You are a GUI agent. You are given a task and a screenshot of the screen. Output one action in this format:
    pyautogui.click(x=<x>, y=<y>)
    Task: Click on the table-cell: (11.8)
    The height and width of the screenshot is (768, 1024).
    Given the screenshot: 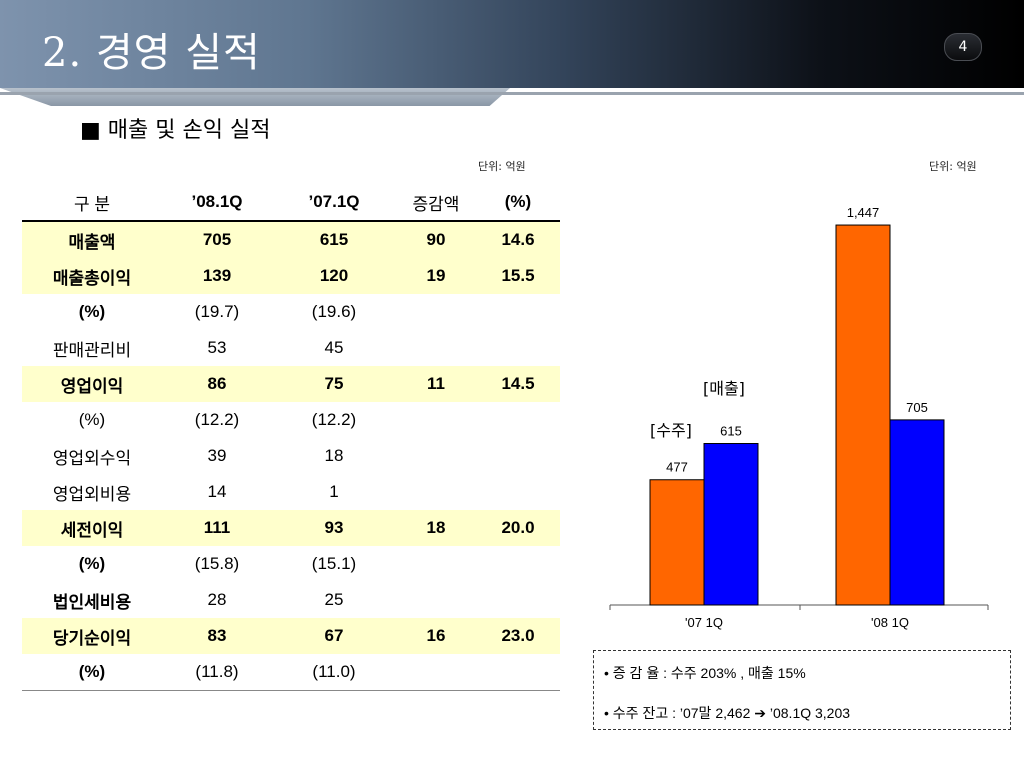 What is the action you would take?
    pyautogui.click(x=217, y=672)
    